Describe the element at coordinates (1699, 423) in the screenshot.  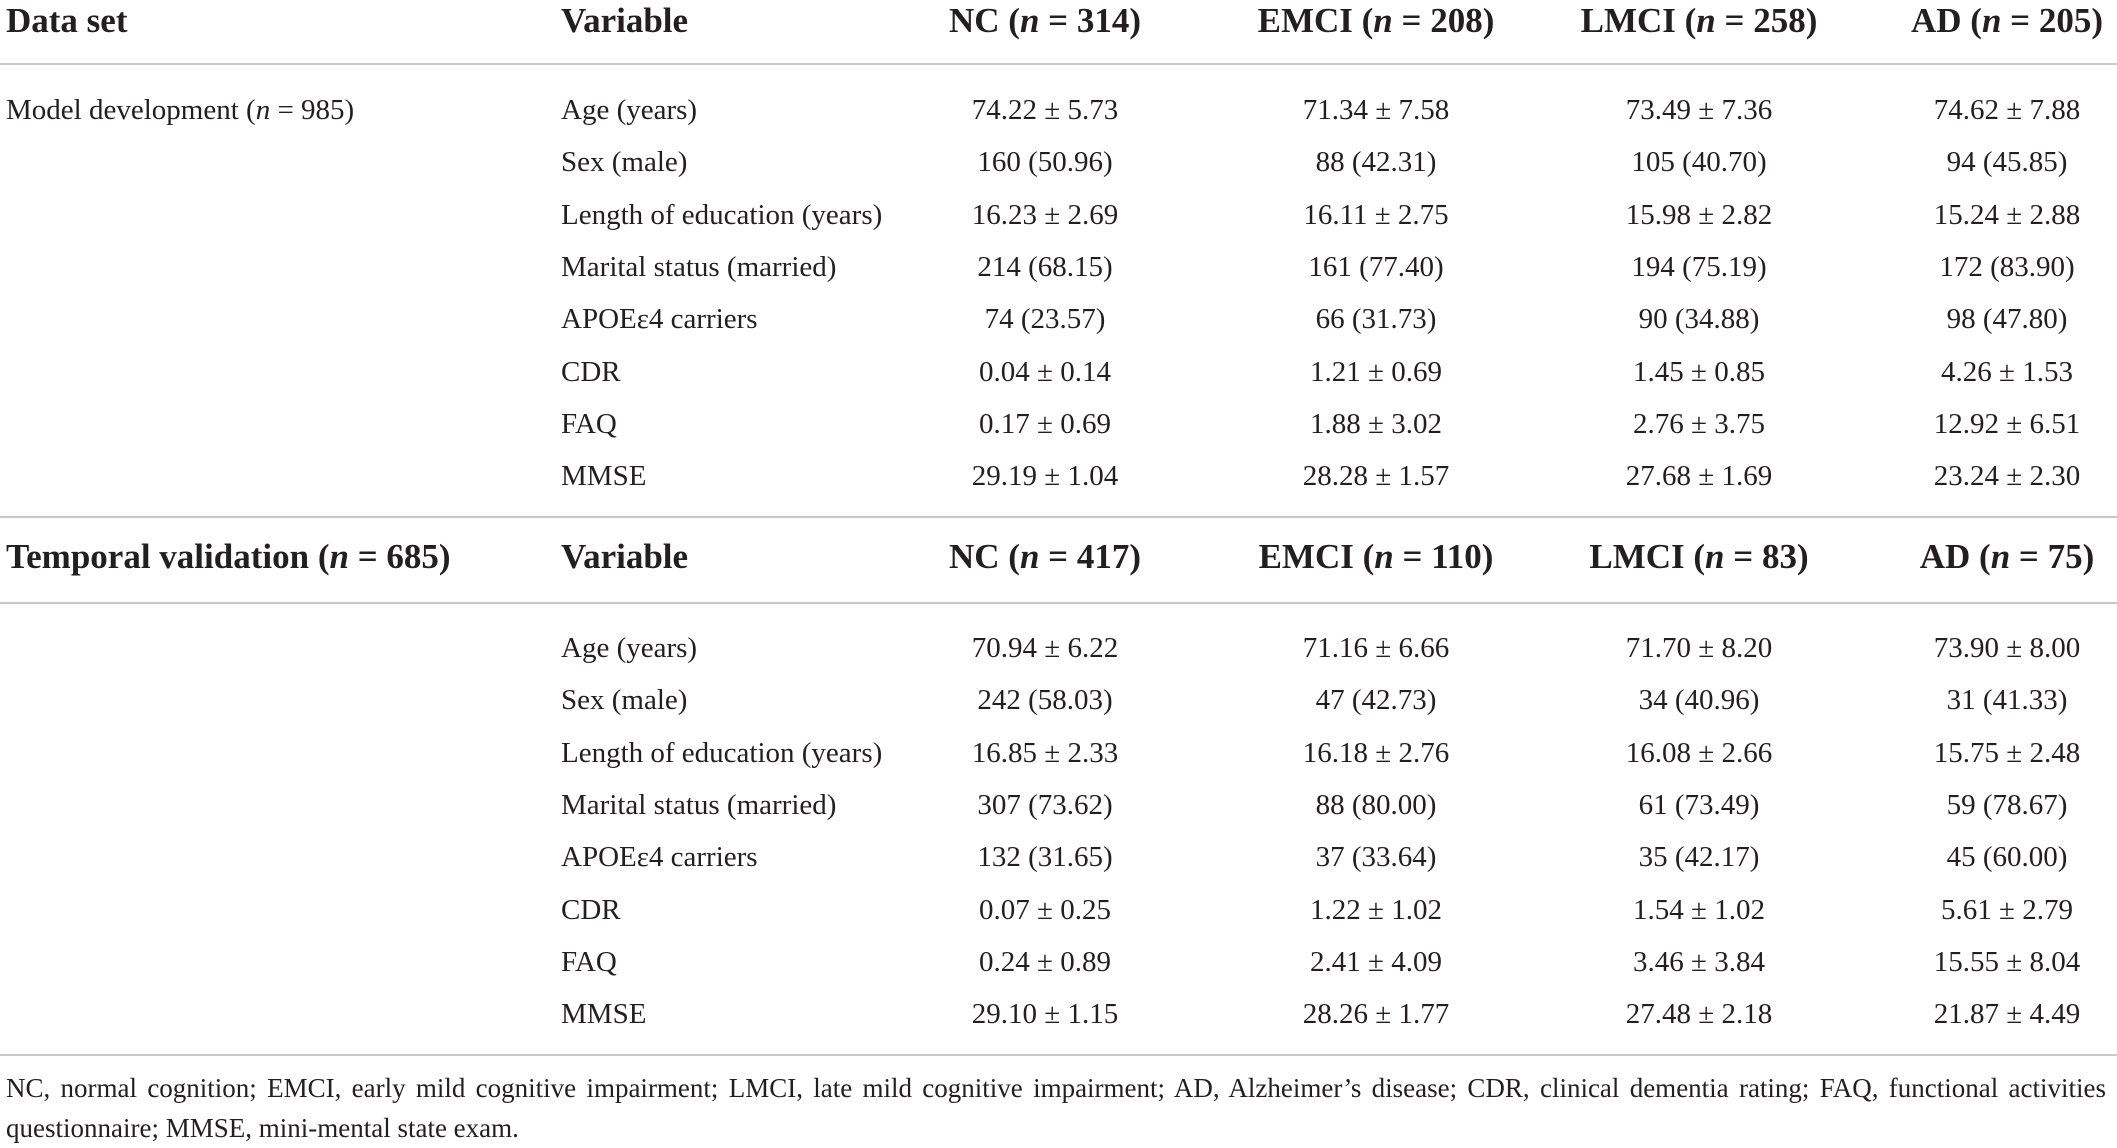
I see `value-cell: 2.76 ± 3.75` at that location.